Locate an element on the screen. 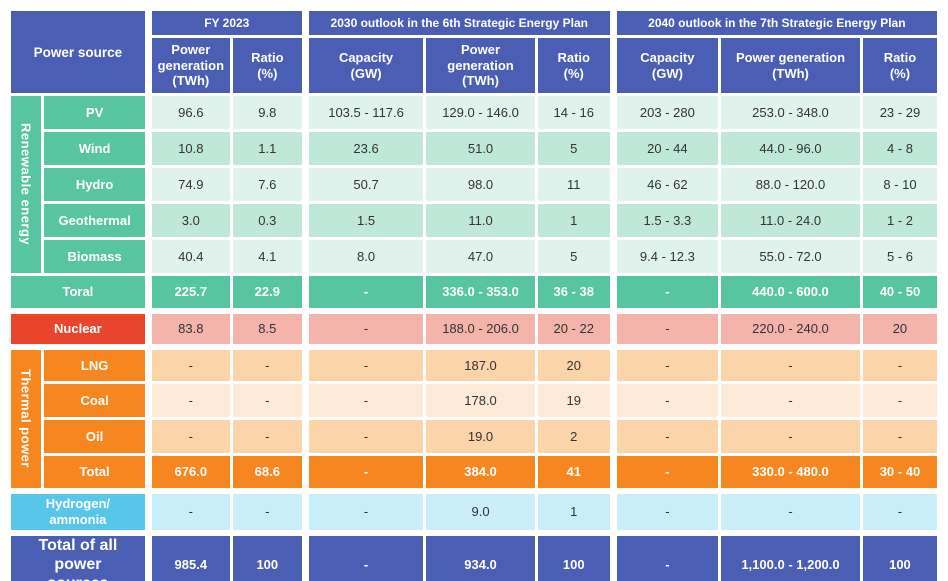 The image size is (948, 581). data-cell: 3.0 is located at coordinates (188, 220).